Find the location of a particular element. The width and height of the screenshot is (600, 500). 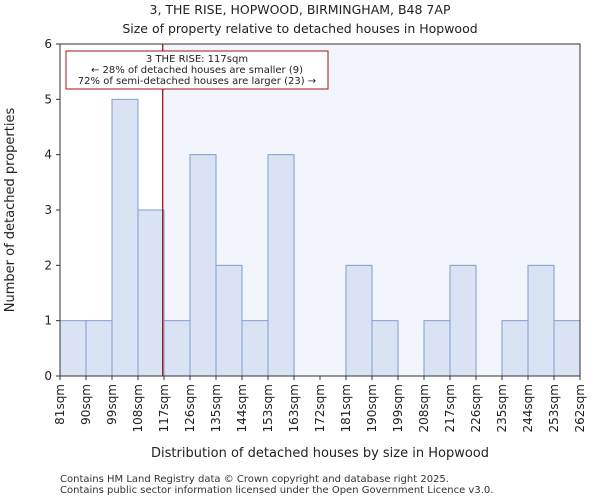

bar-190sqm is located at coordinates (385, 348).